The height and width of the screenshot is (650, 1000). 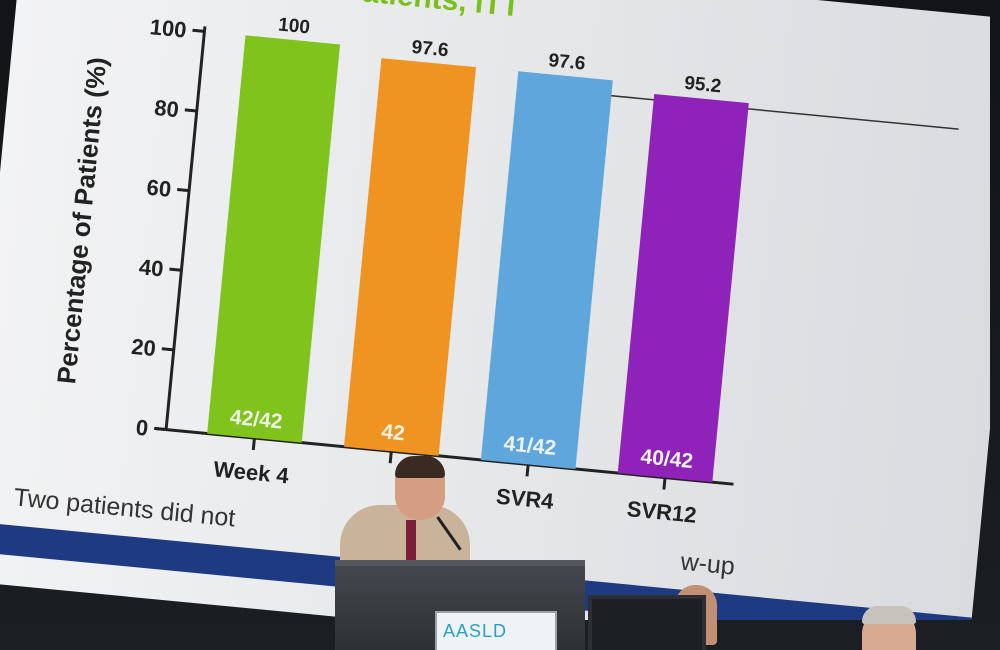 What do you see at coordinates (411, 542) in the screenshot?
I see `speaker-tie` at bounding box center [411, 542].